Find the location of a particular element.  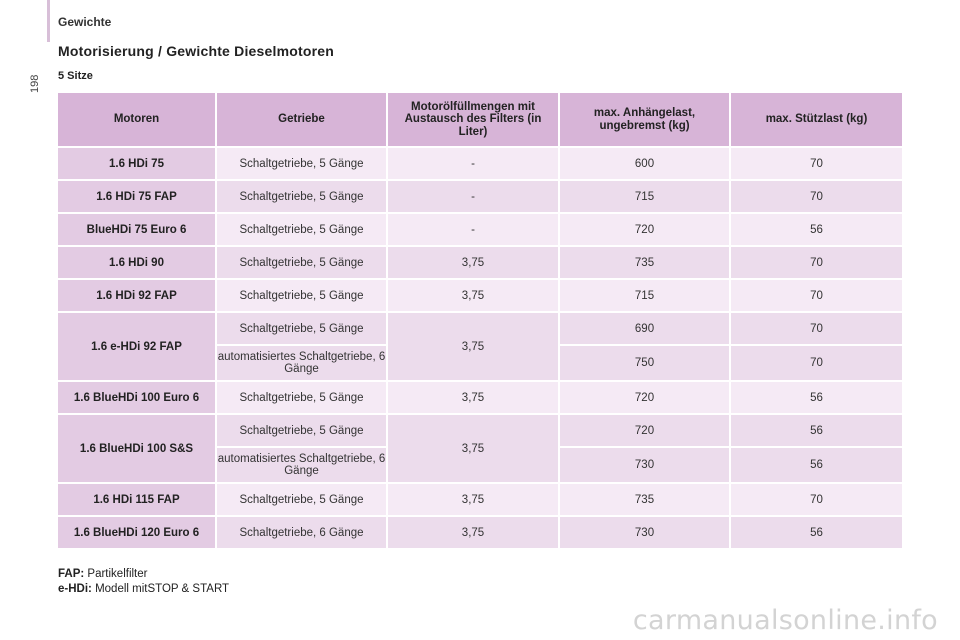

trailer-load-cell: 750 is located at coordinates (645, 364).